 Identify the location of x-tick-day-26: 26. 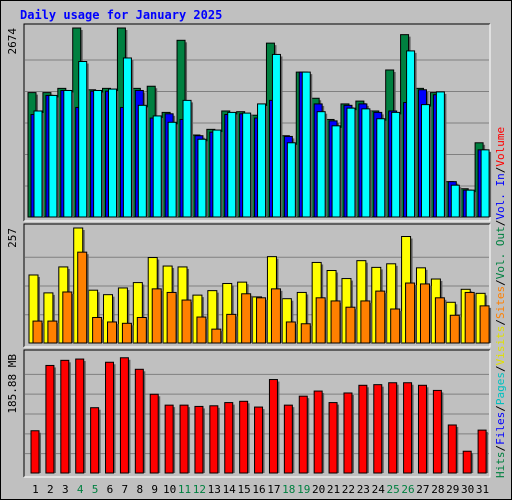
(407, 489).